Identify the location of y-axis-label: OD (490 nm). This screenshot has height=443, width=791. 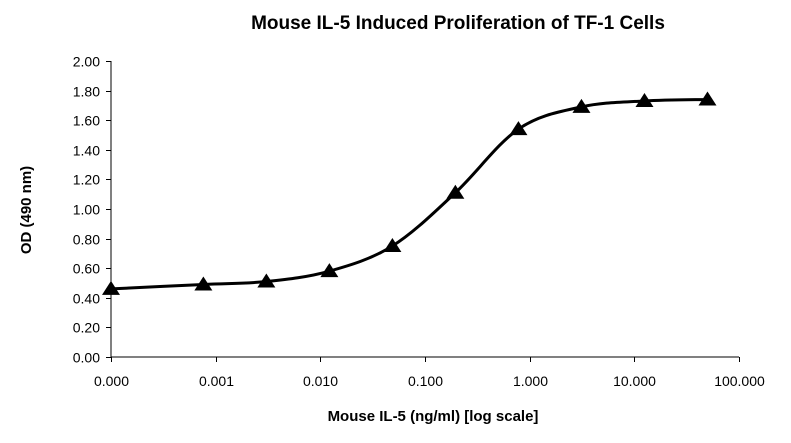
(26, 210).